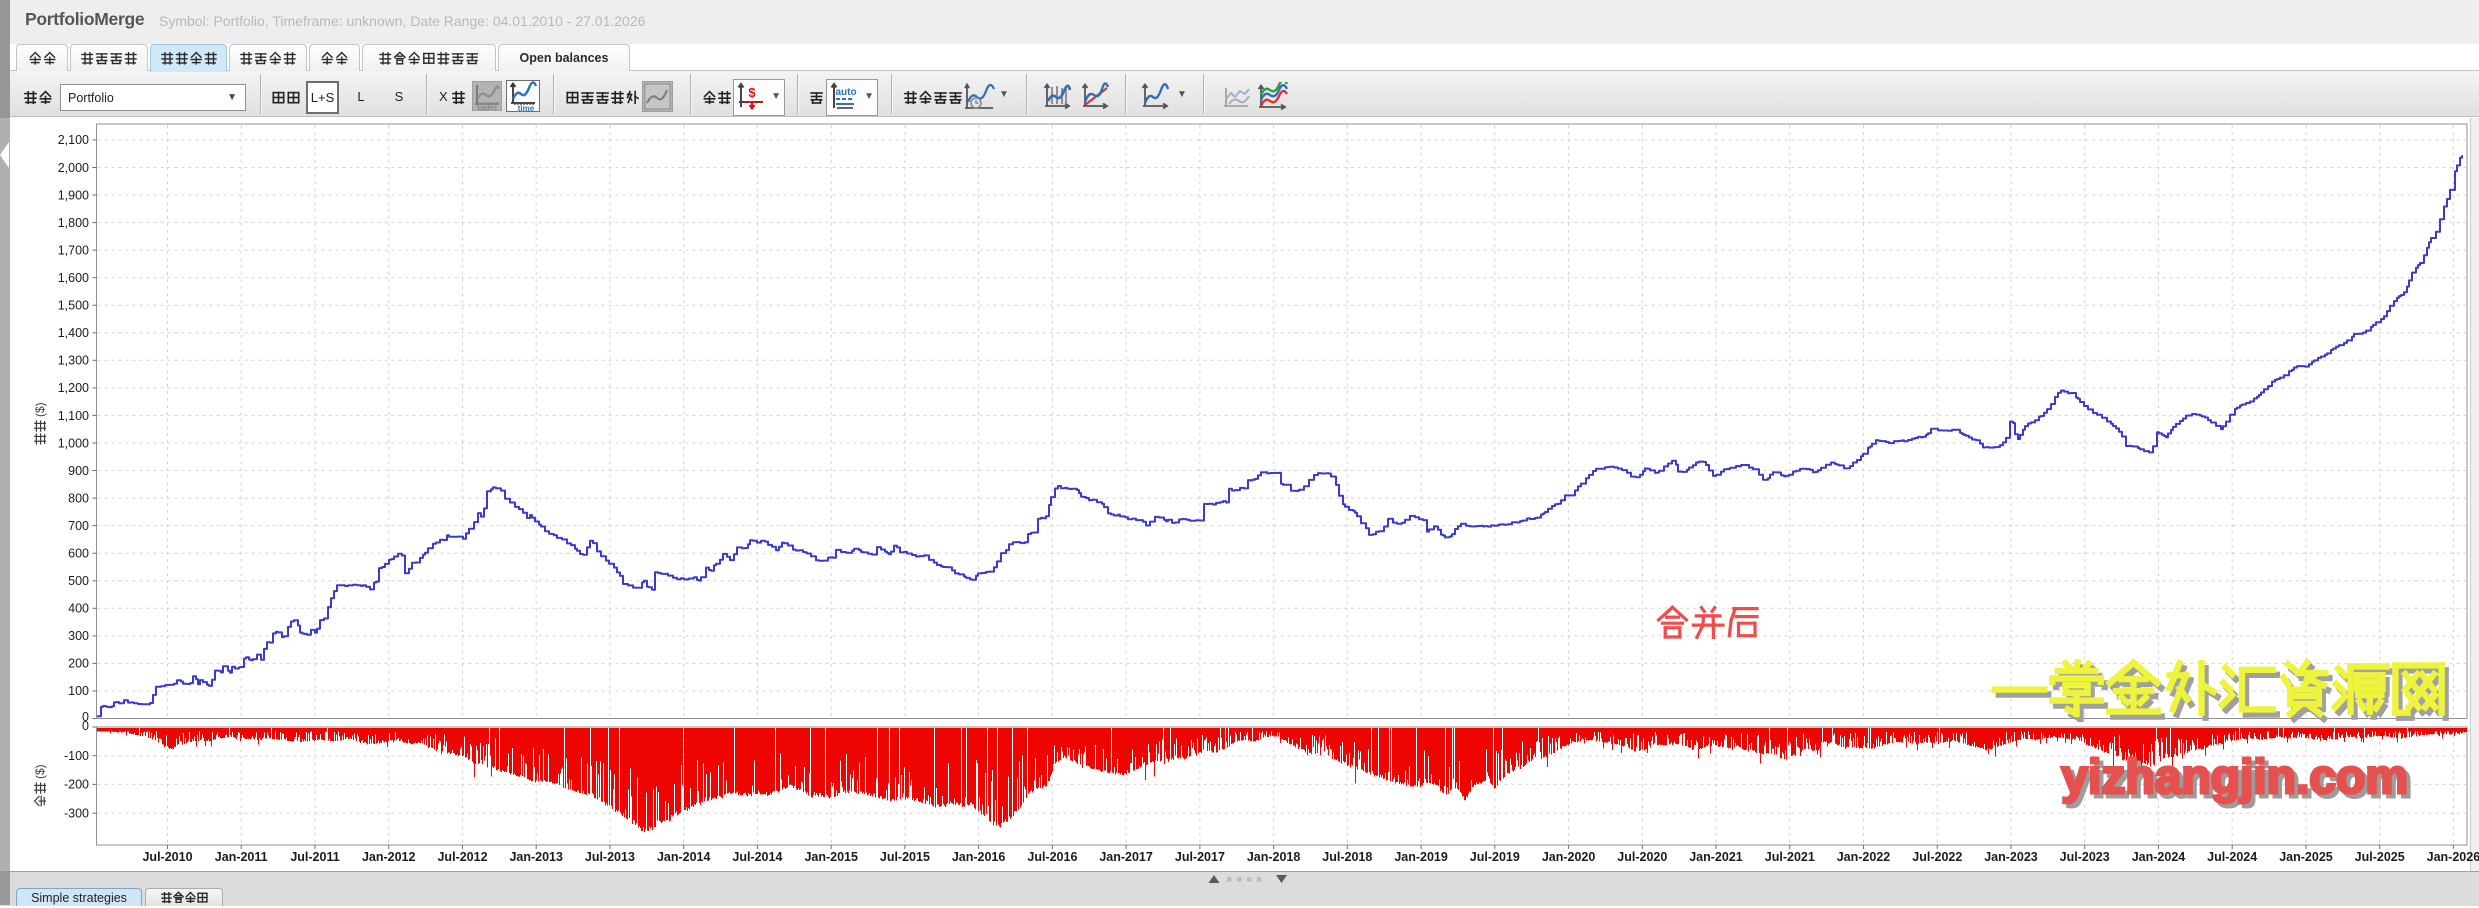 This screenshot has width=2479, height=908. What do you see at coordinates (78, 526) in the screenshot?
I see `svg-text: 700` at bounding box center [78, 526].